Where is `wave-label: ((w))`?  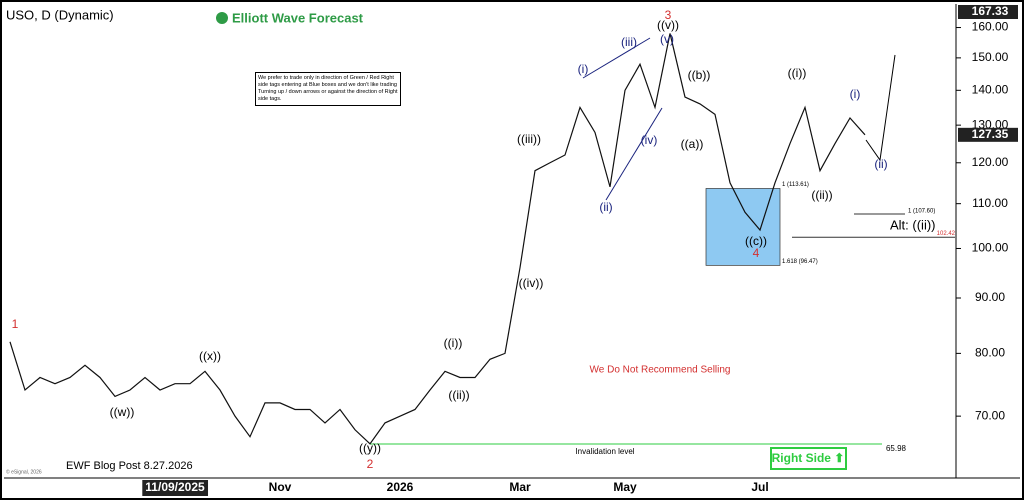
wave-label: ((w)) is located at coordinates (122, 412).